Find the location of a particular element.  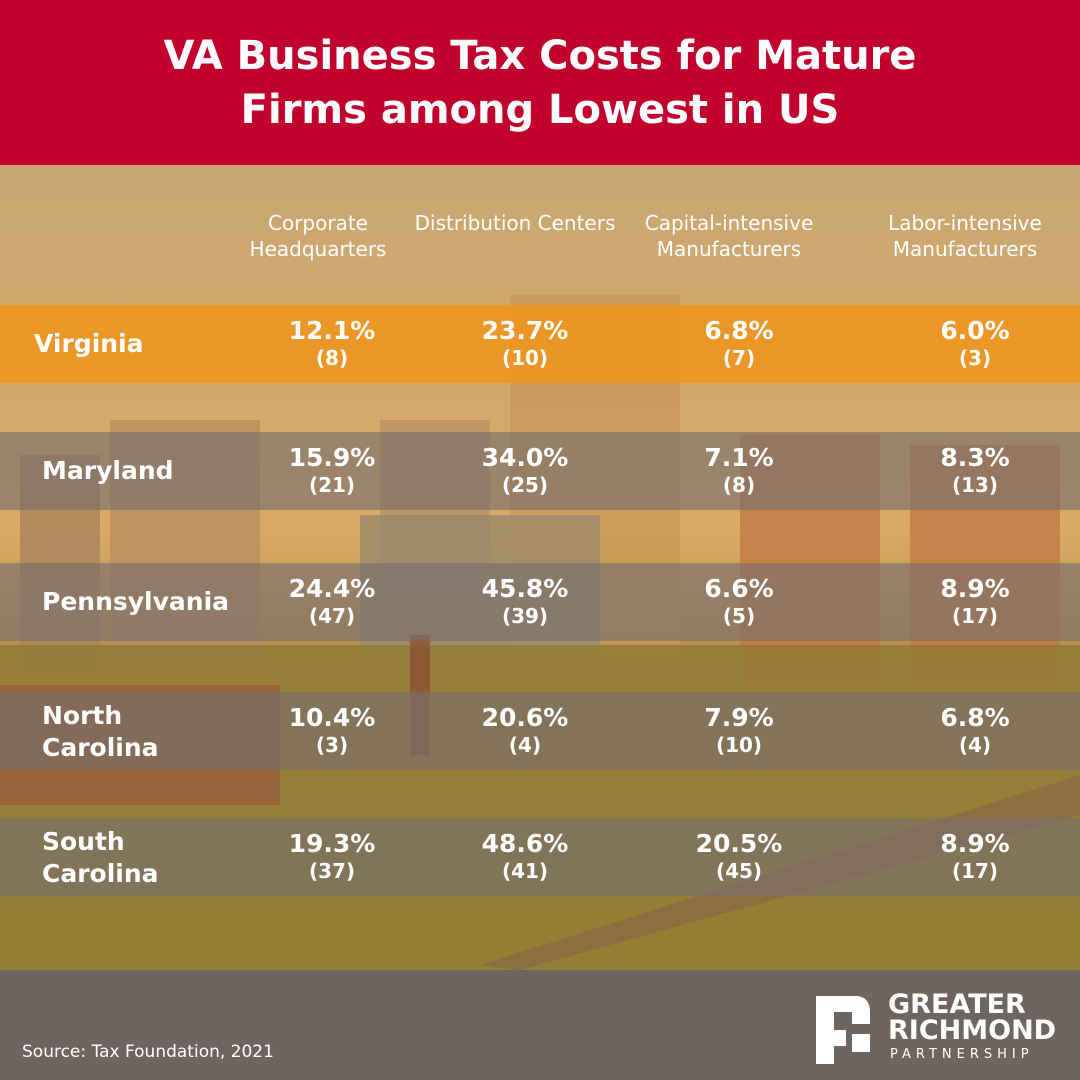

logo-text: RICHMOND is located at coordinates (972, 1030).